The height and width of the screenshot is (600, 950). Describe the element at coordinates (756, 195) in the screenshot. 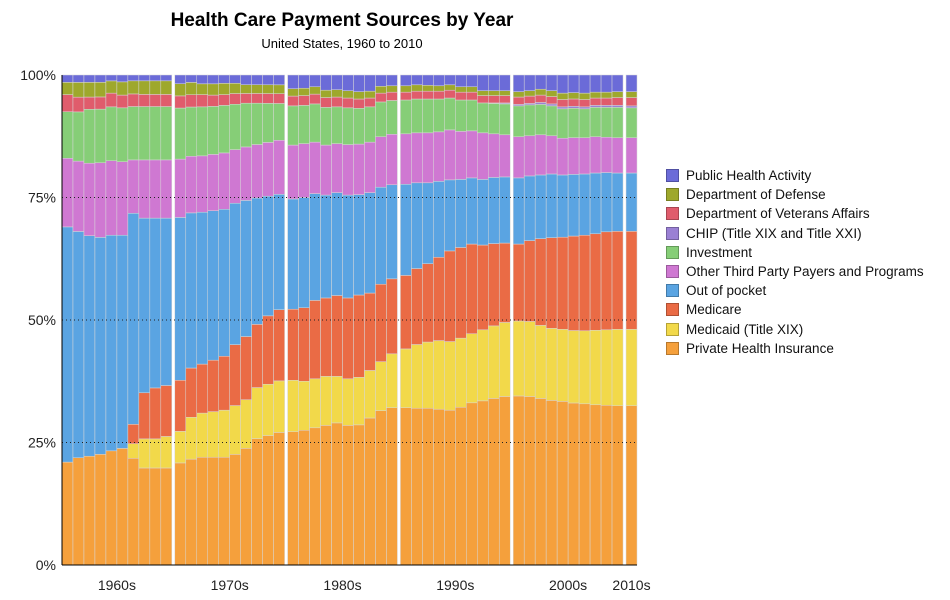

I see `legend-label: Department of Defense` at that location.